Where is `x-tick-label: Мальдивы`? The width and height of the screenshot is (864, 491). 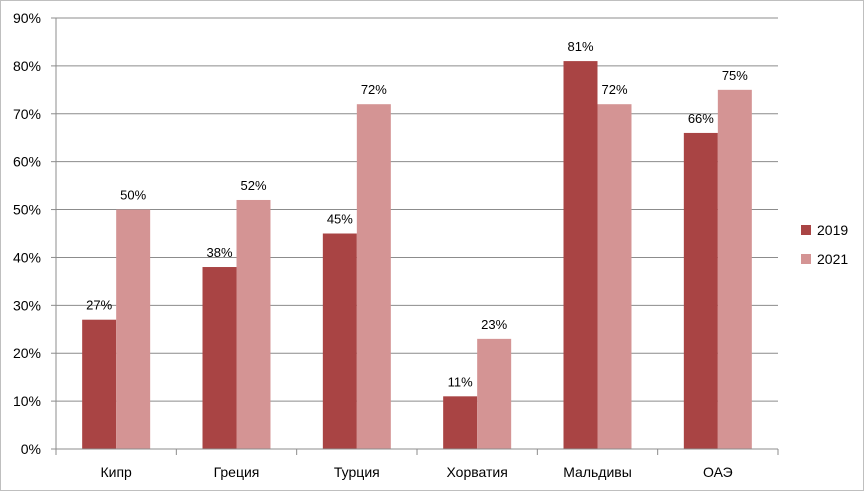 x-tick-label: Мальдивы is located at coordinates (597, 472).